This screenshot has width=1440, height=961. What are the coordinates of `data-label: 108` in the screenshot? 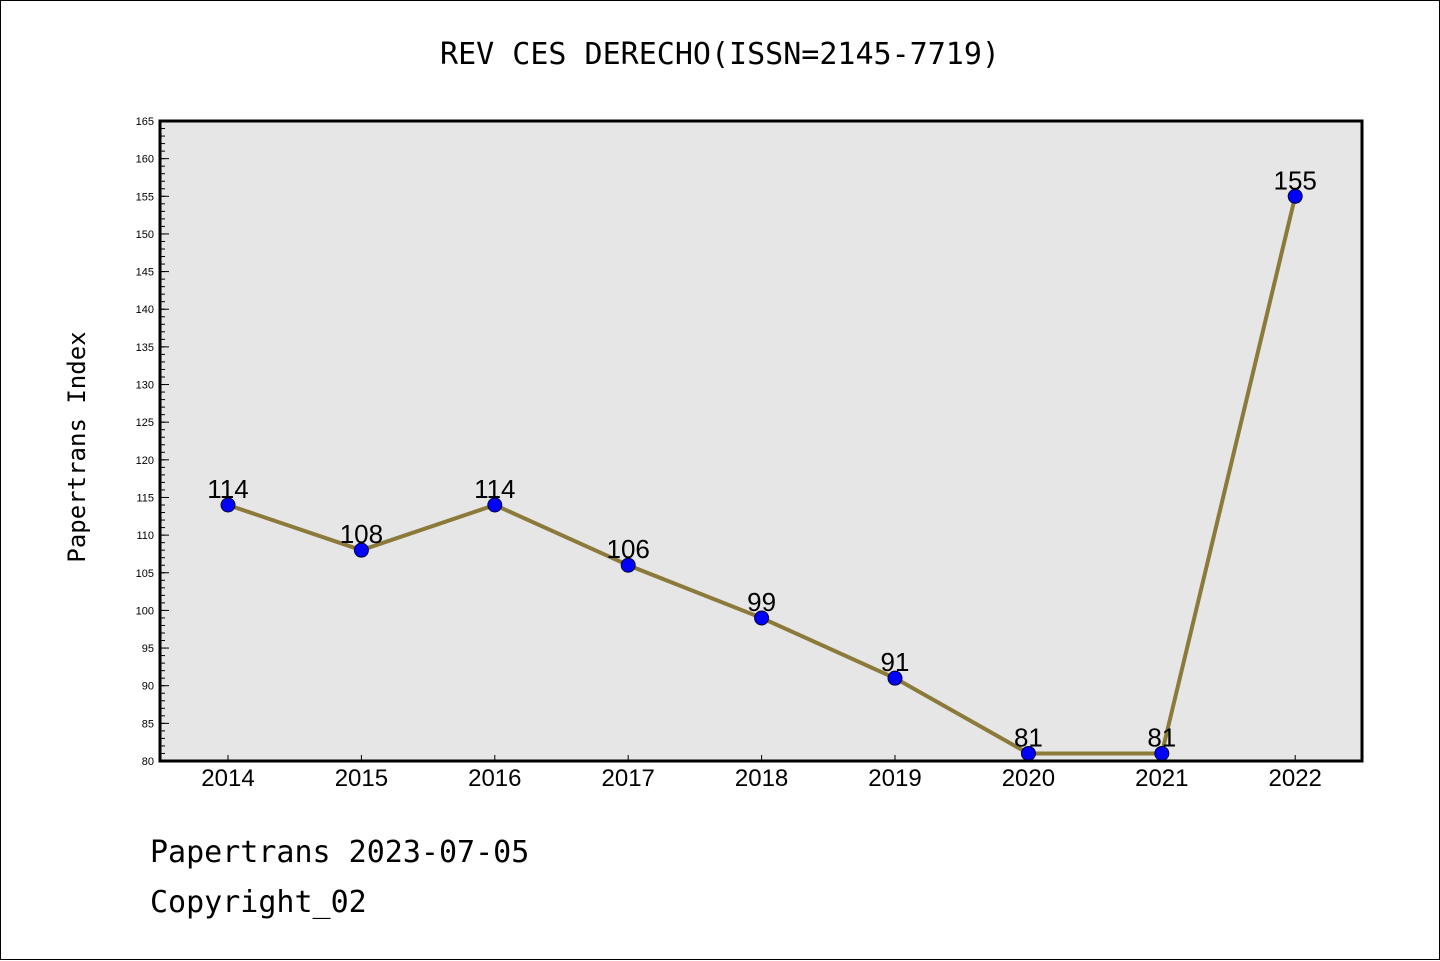 It's located at (361, 534).